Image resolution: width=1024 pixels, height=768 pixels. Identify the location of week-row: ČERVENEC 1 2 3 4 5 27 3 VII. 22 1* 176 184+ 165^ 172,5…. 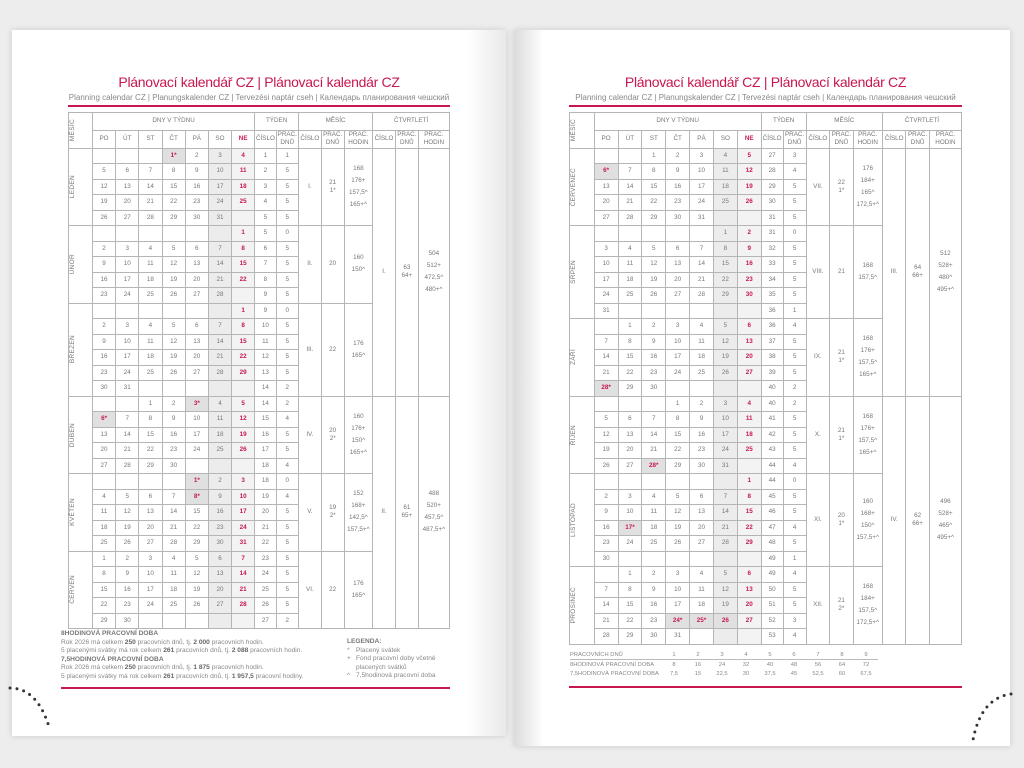
(766, 272).